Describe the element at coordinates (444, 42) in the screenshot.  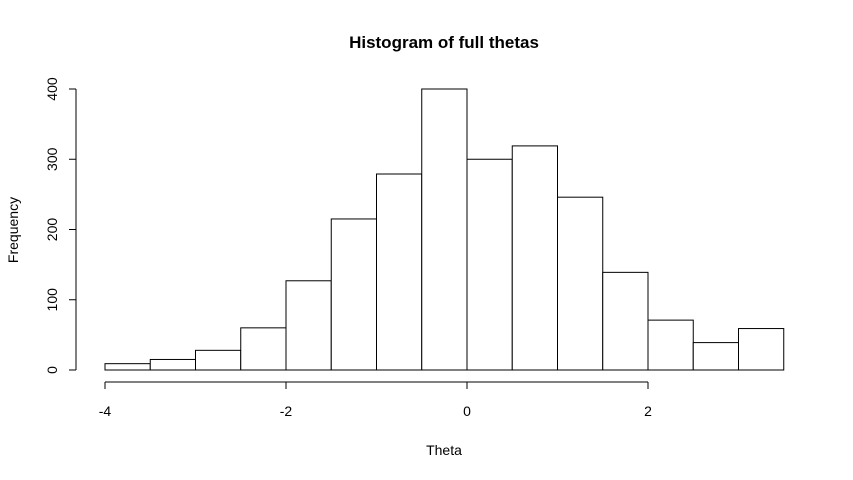
I see `chart-title: Histogram of full thetas` at that location.